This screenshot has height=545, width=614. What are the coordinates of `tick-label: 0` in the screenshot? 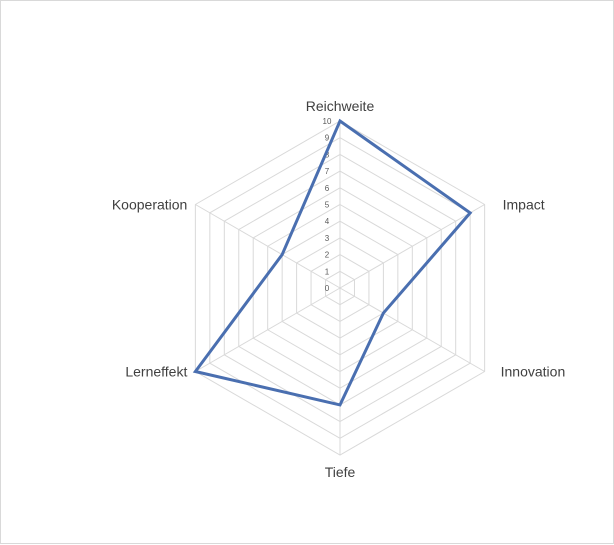 It's located at (327, 288).